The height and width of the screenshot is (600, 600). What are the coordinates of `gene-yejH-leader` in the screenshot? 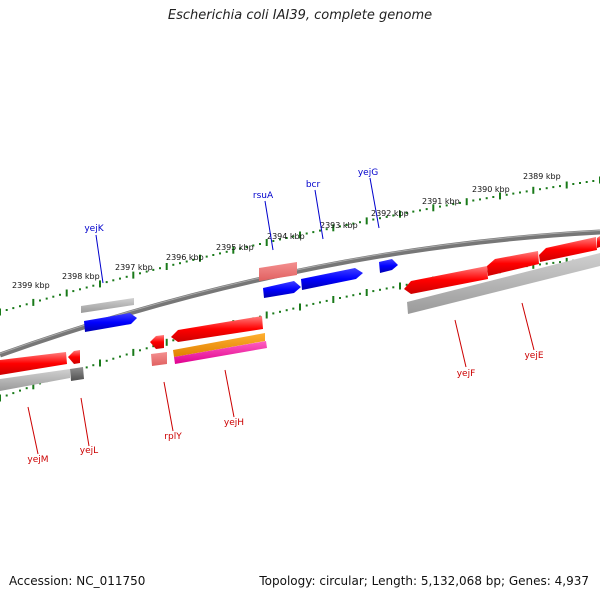 It's located at (229, 393).